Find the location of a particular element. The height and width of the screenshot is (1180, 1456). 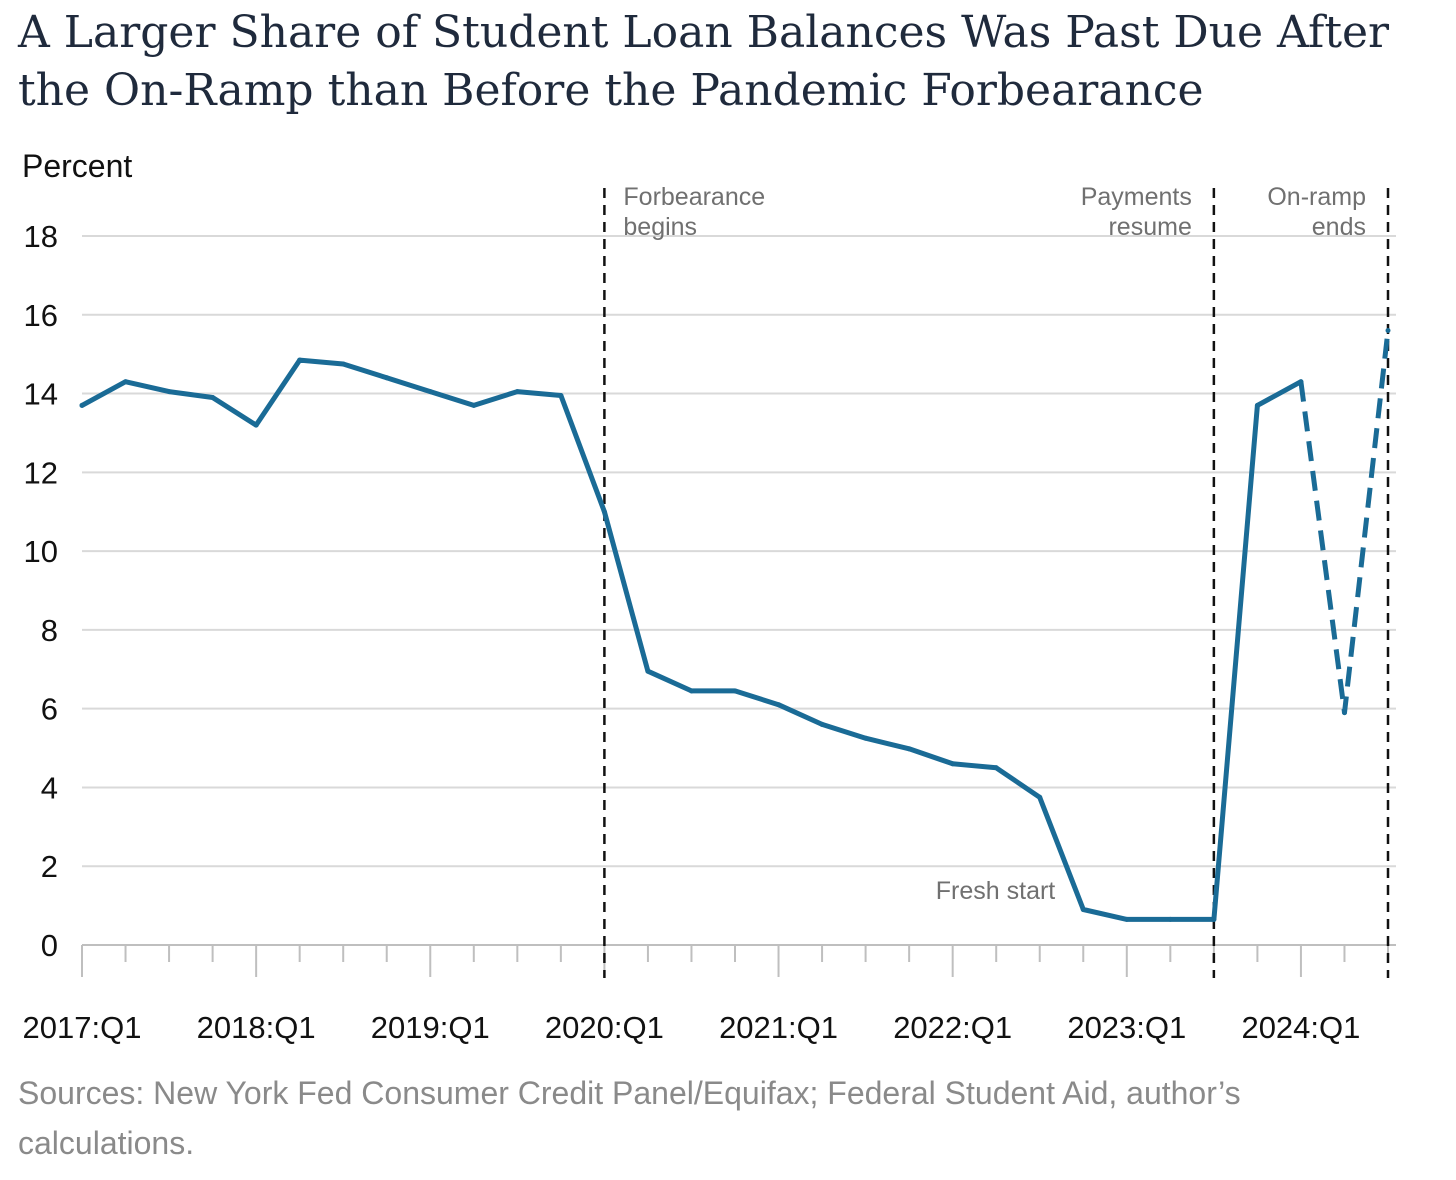

data-point-2018:Q1 is located at coordinates (256, 425).